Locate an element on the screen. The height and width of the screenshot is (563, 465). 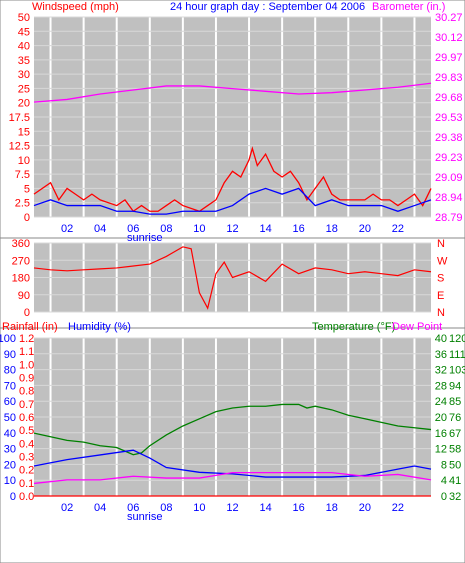
x-tick-label: 08 is located at coordinates (166, 229).